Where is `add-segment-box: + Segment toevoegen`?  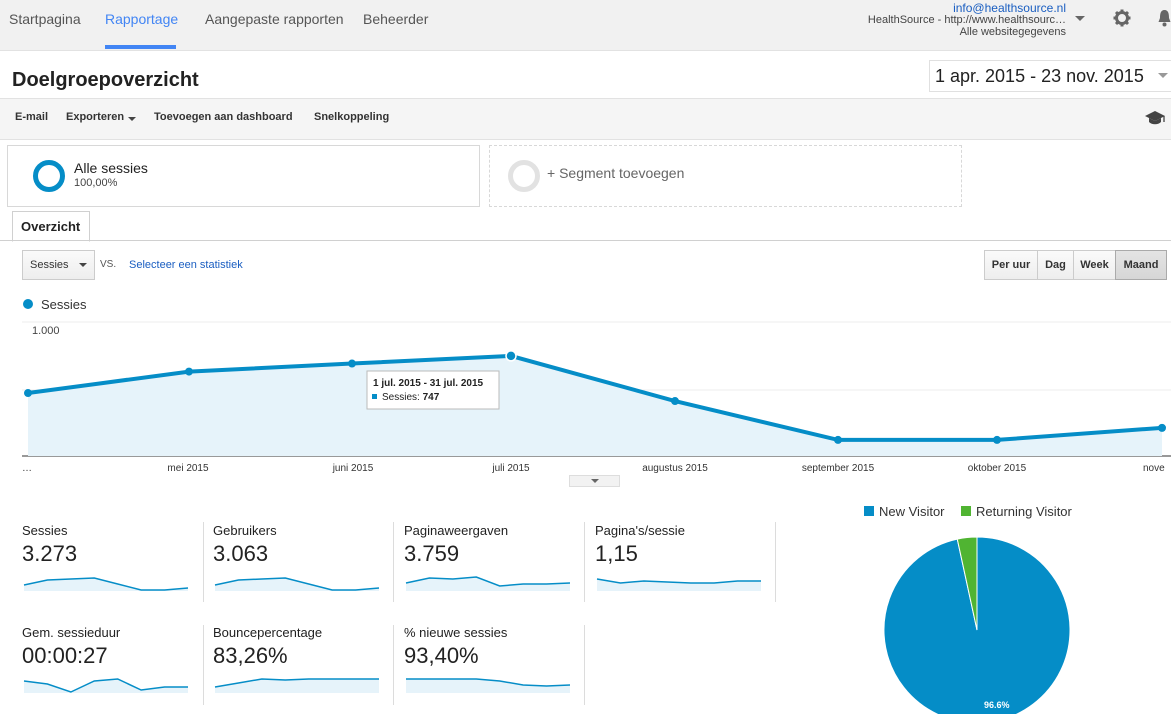
add-segment-box: + Segment toevoegen is located at coordinates (725, 176).